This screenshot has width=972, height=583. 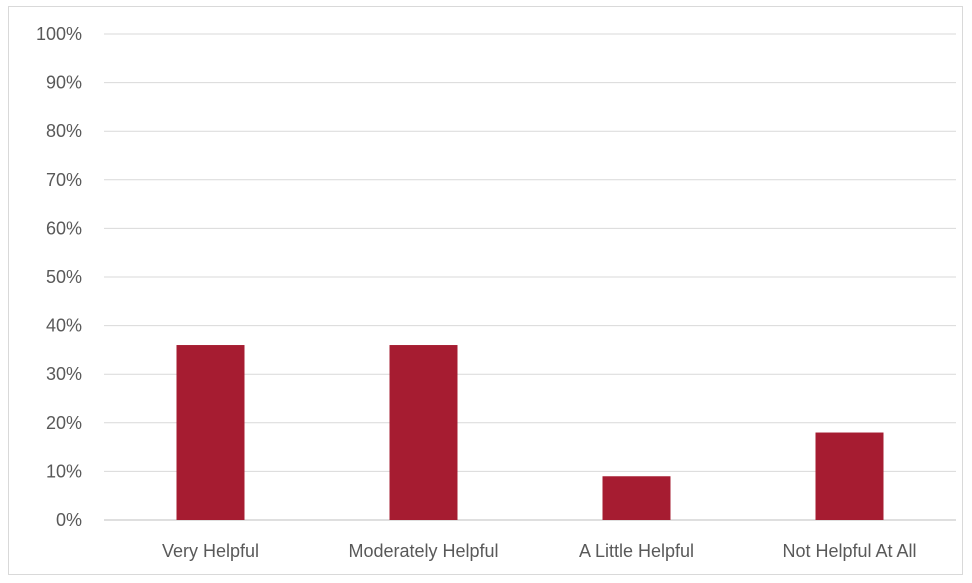 What do you see at coordinates (64, 326) in the screenshot?
I see `y-tick-label: 40%` at bounding box center [64, 326].